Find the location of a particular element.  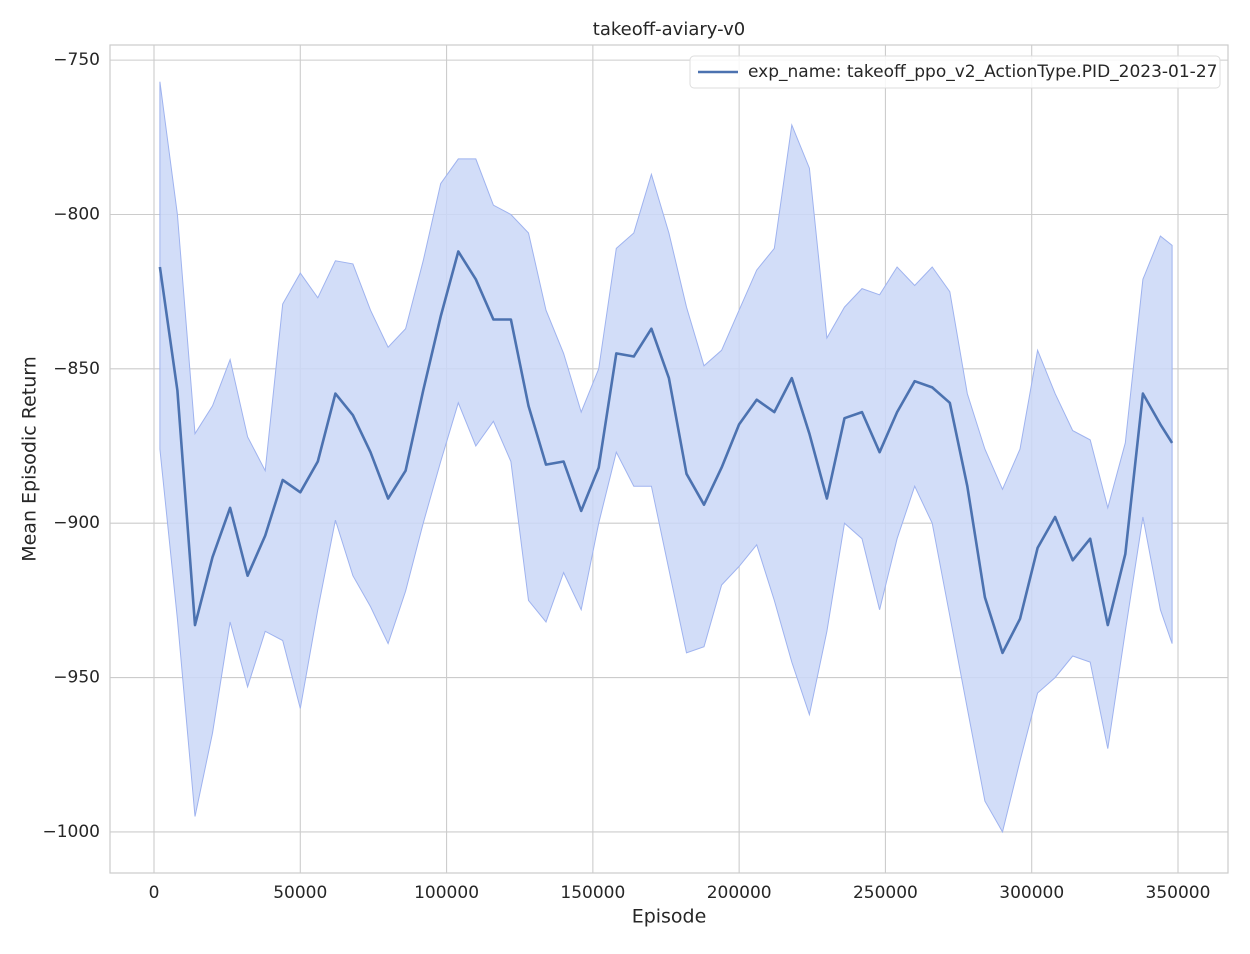

x-tick-label: 300000 is located at coordinates (1031, 893).